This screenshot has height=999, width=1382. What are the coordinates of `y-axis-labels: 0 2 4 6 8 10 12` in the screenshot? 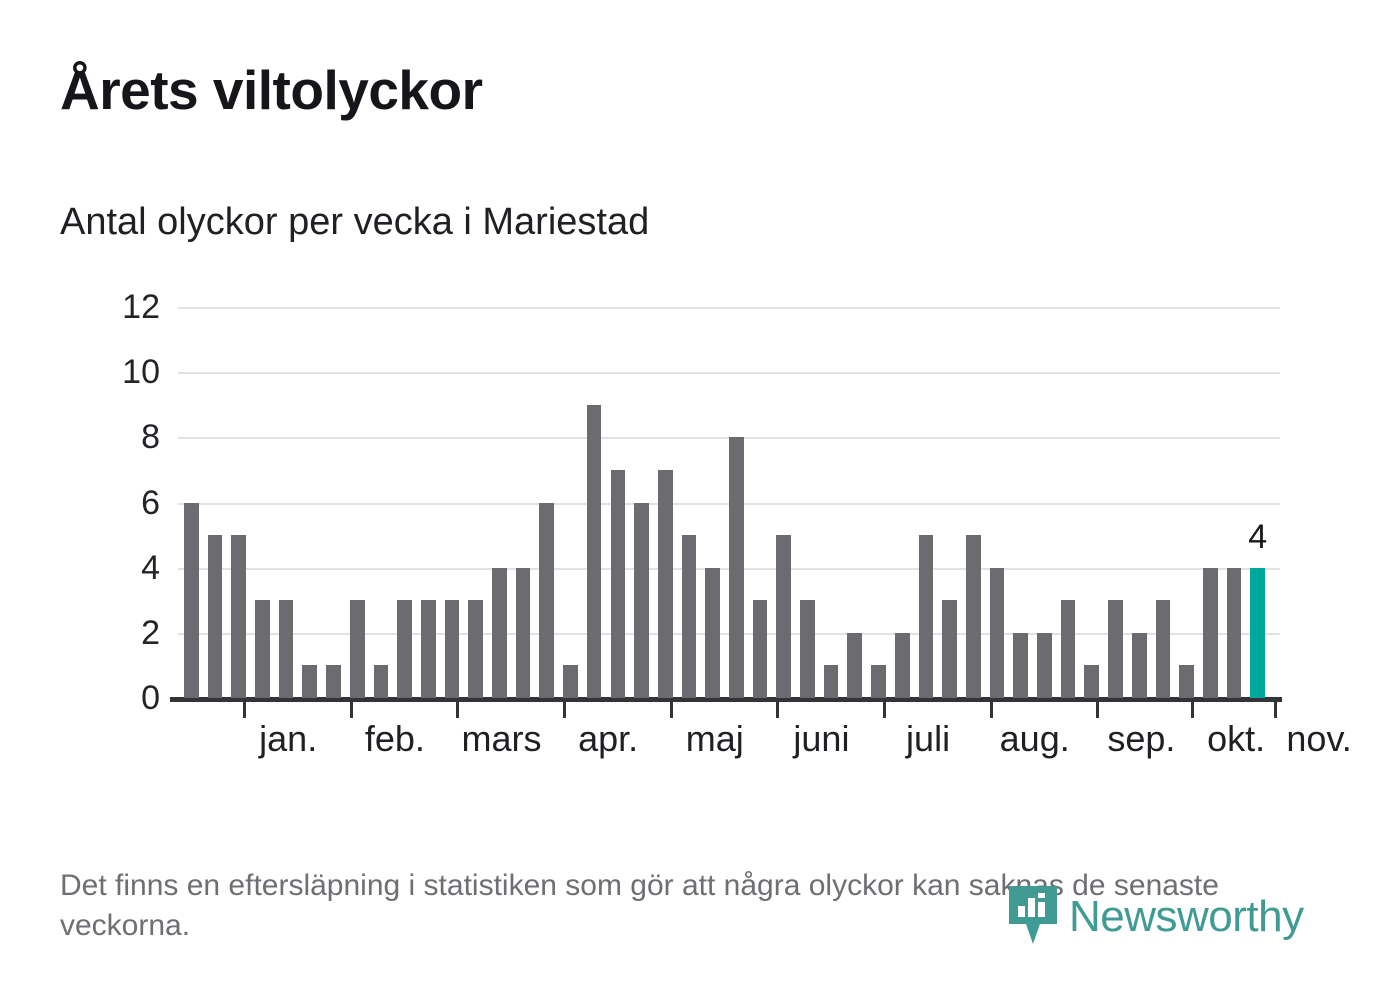 It's located at (110, 502).